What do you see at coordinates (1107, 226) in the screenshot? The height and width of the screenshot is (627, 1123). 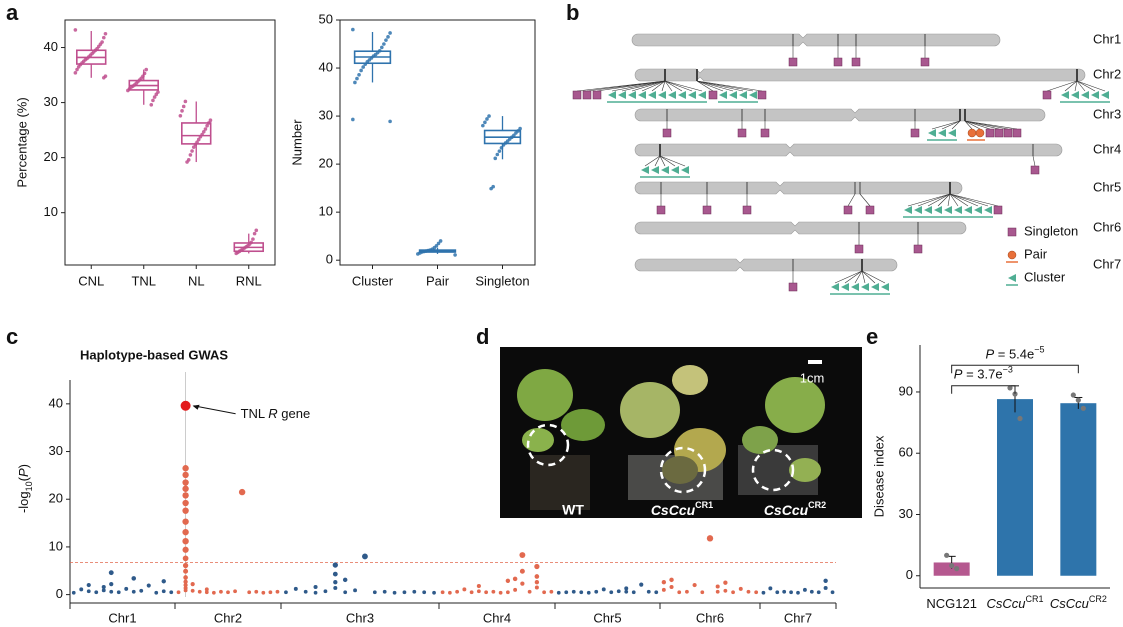 I see `chromosome-label: Chr6` at bounding box center [1107, 226].